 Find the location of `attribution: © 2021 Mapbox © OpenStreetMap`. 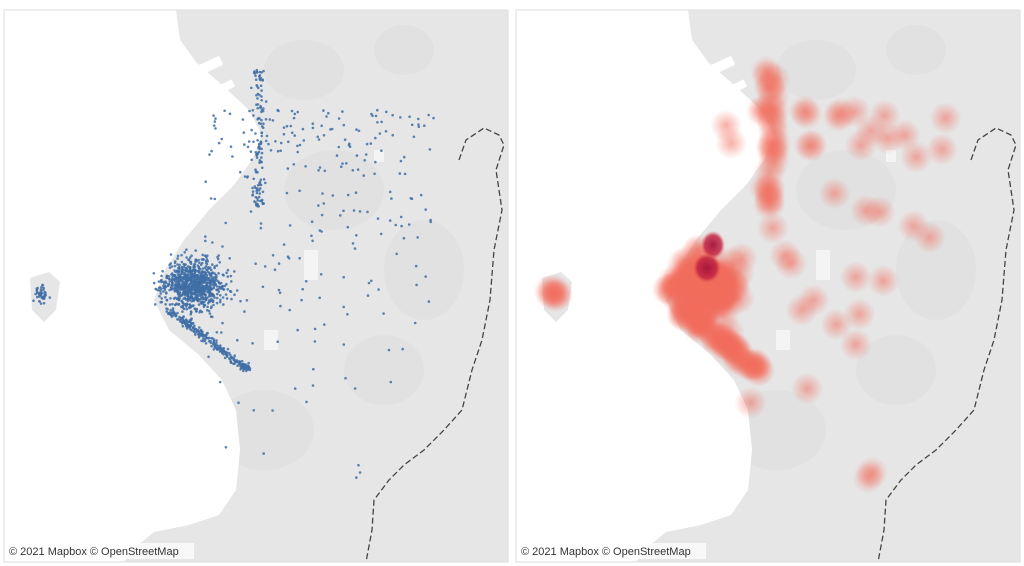

attribution: © 2021 Mapbox © OpenStreetMap is located at coordinates (606, 552).